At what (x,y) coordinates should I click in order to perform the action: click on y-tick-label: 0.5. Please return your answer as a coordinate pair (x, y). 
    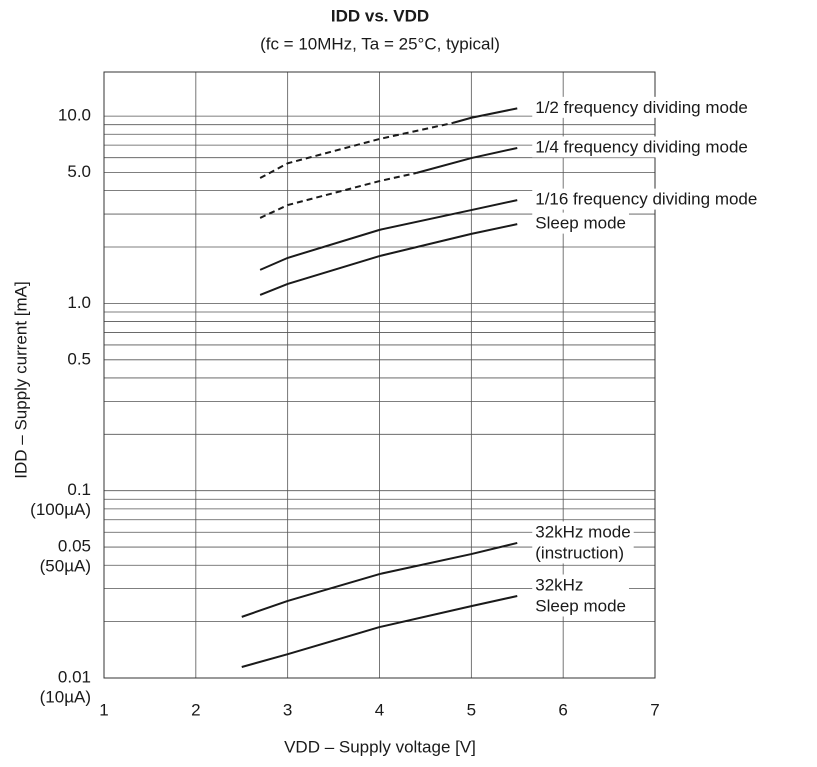
    Looking at the image, I should click on (79, 358).